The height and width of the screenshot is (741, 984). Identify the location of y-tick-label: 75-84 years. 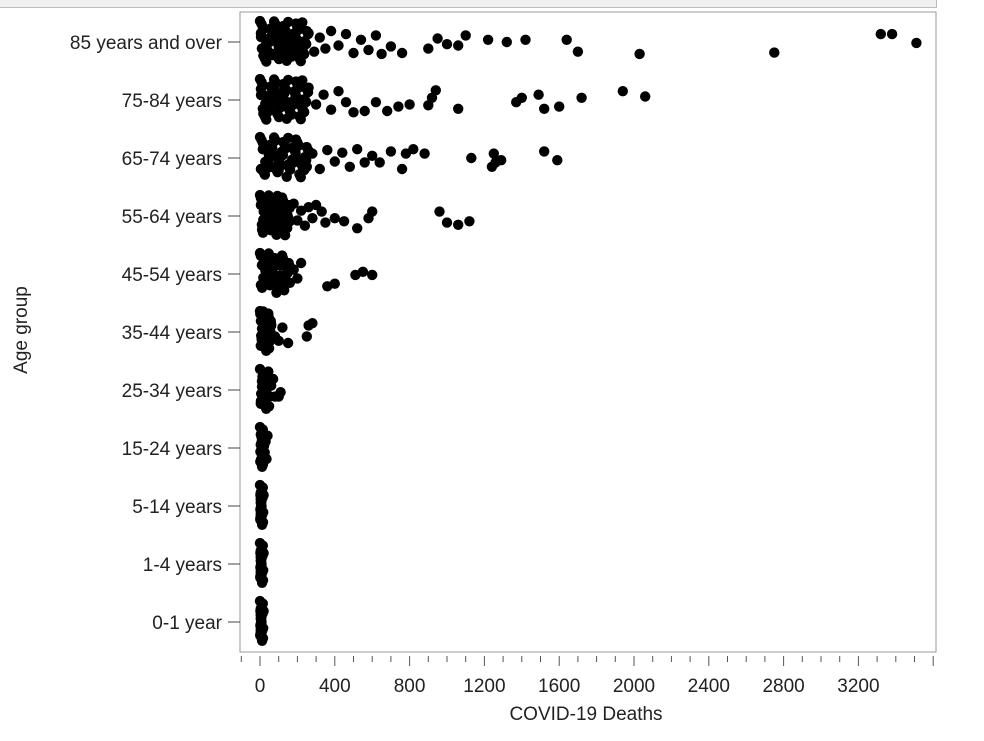
(172, 101).